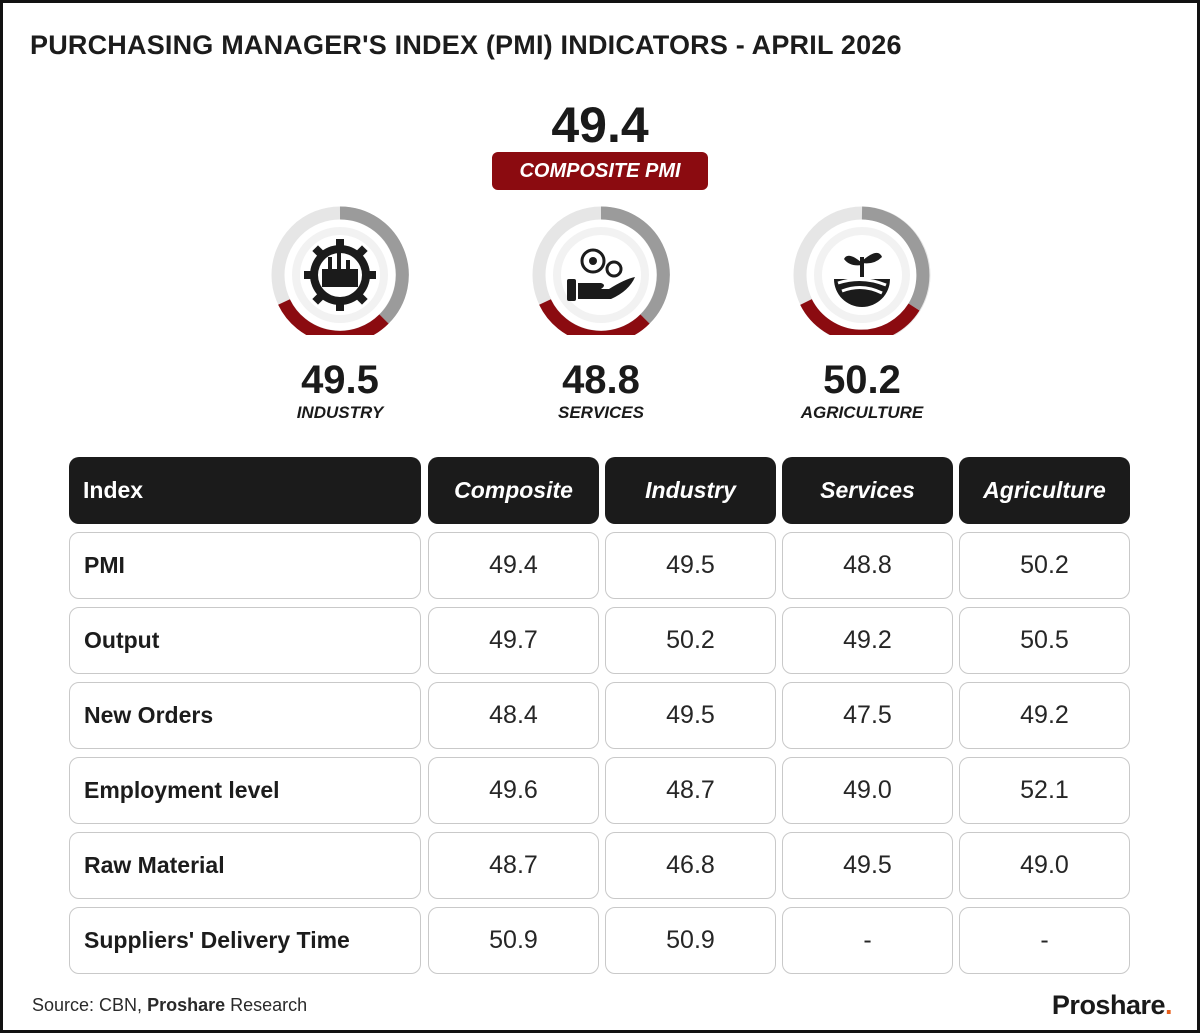  I want to click on gauge-services: 48.8 SERVICES, so click(601, 315).